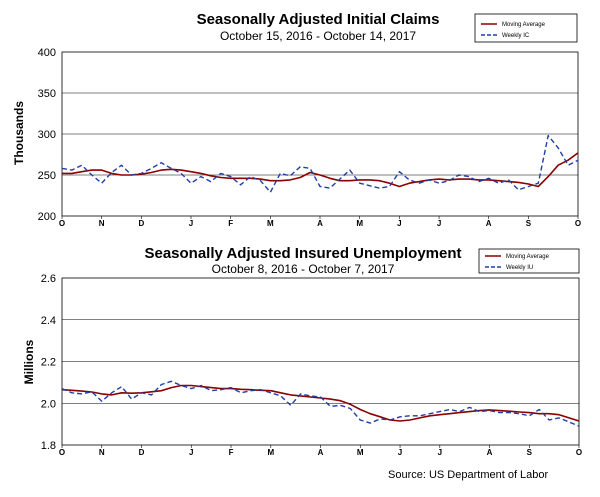 This screenshot has height=497, width=600. Describe the element at coordinates (303, 269) in the screenshot. I see `chart-subtitle: October 8, 2016 - October 7, 2017` at that location.